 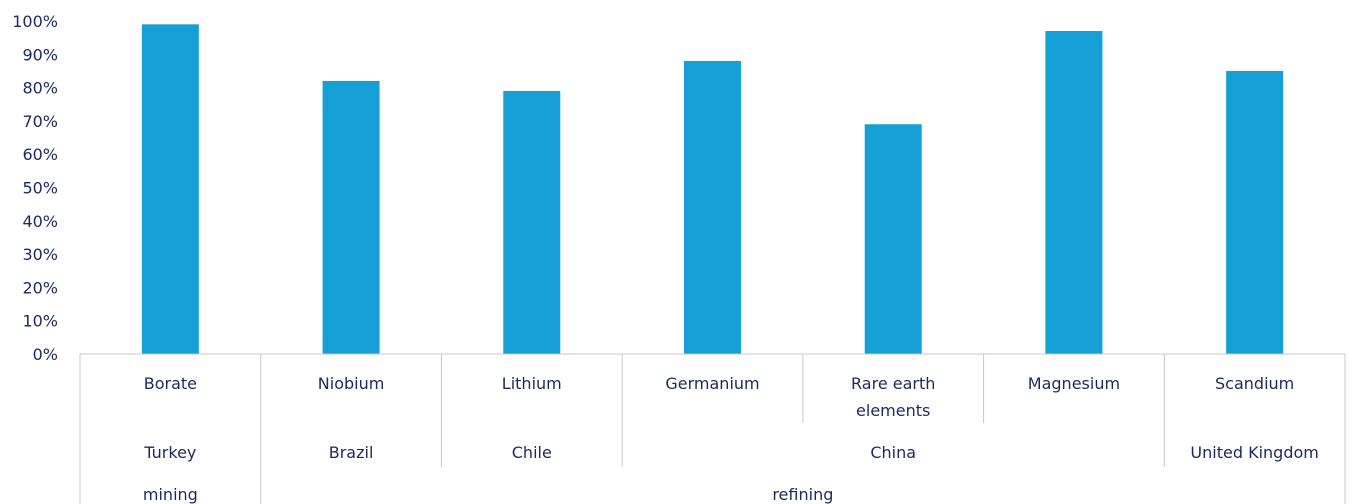 What do you see at coordinates (40, 54) in the screenshot?
I see `y-tick-label: 90%` at bounding box center [40, 54].